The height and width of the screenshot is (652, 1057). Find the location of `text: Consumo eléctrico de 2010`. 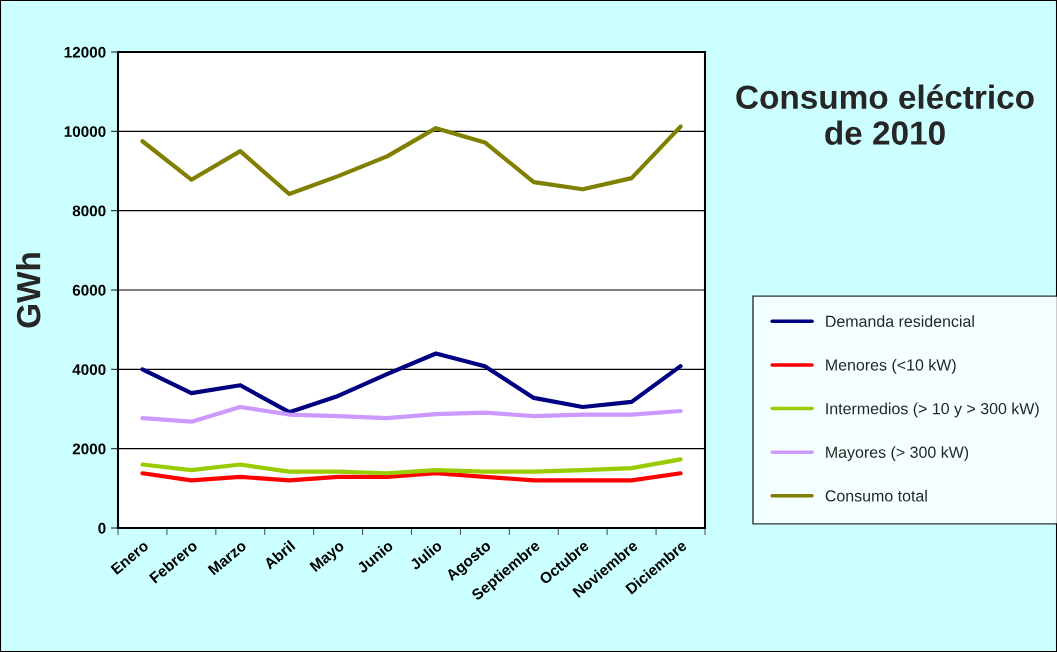

text: Consumo eléctrico de 2010 is located at coordinates (885, 114).